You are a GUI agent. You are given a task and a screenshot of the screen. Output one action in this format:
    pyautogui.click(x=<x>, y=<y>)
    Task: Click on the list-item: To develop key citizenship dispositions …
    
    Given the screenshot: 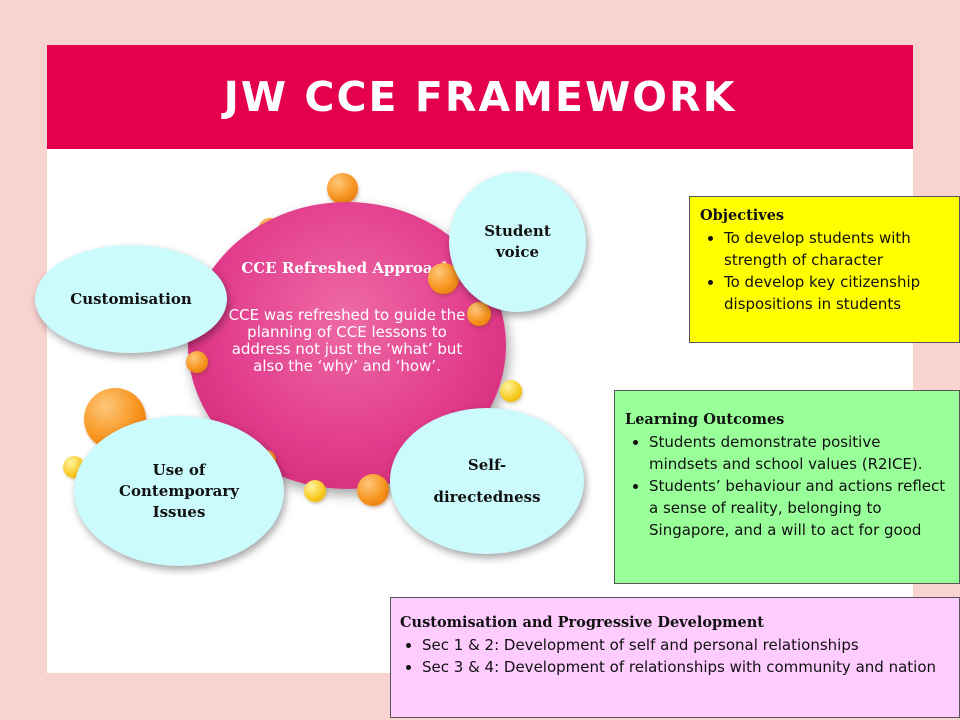 What is the action you would take?
    pyautogui.click(x=838, y=293)
    